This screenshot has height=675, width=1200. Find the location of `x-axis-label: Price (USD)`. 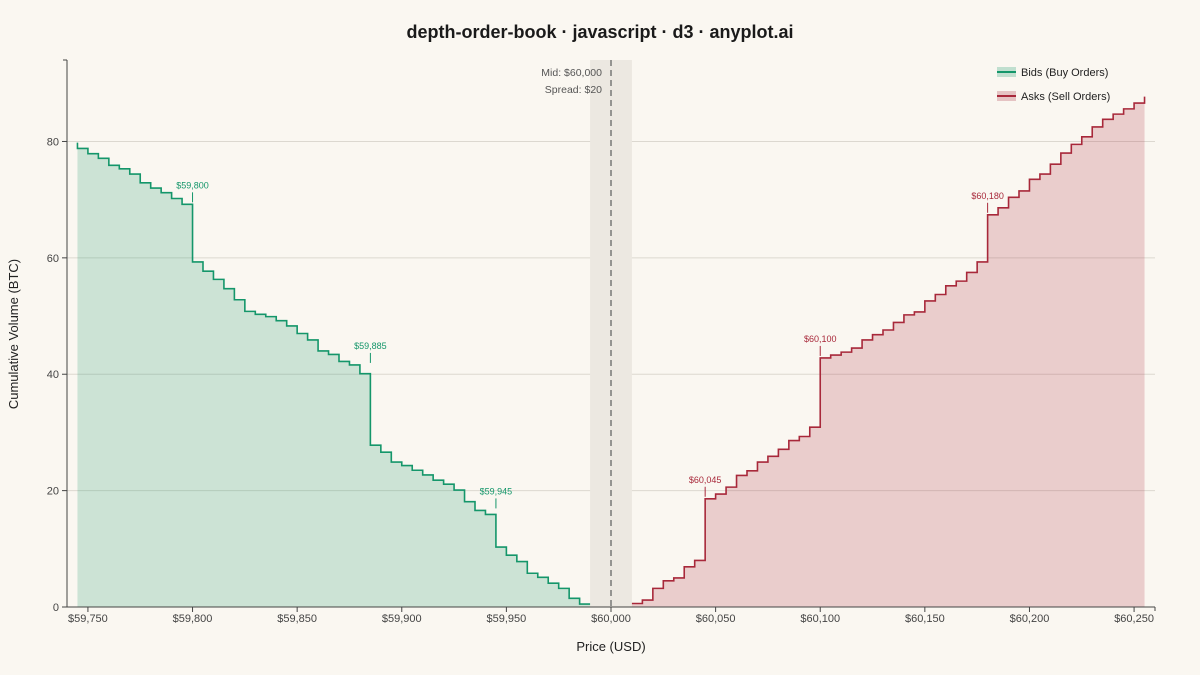

x-axis-label: Price (USD) is located at coordinates (610, 646).